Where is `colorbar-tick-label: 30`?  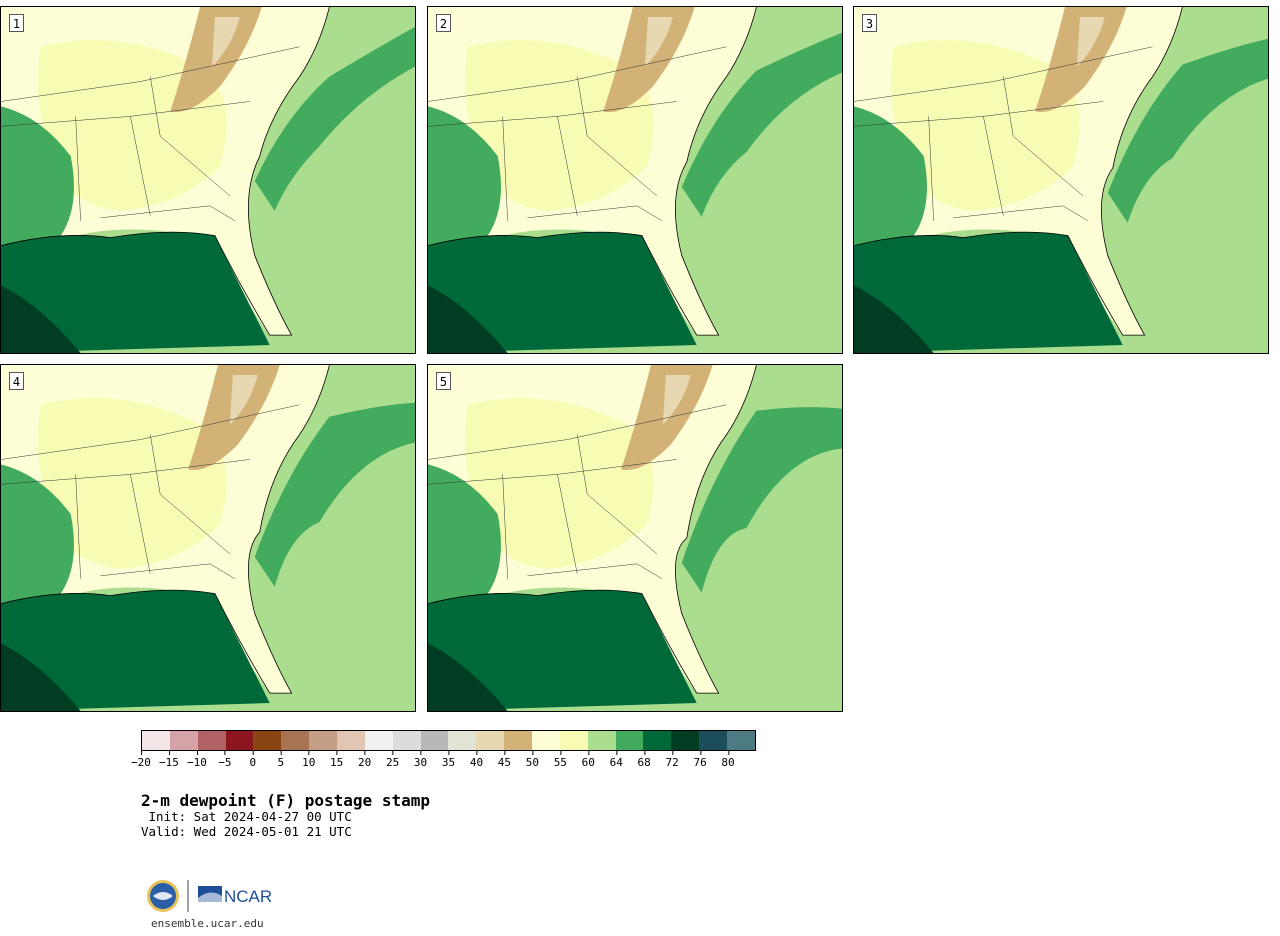 colorbar-tick-label: 30 is located at coordinates (420, 762).